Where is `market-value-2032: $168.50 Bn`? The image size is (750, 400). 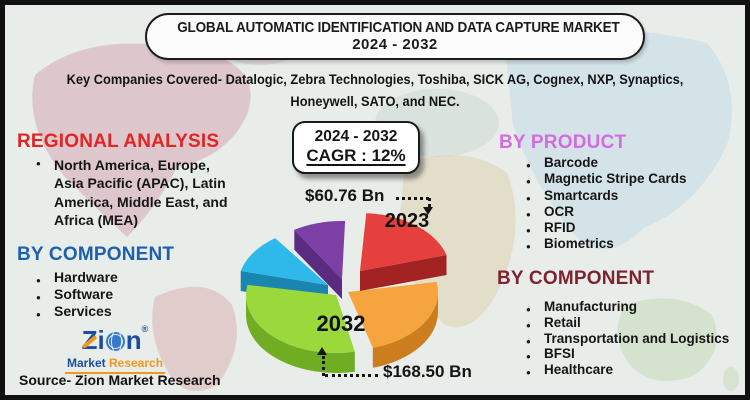
market-value-2032: $168.50 Bn is located at coordinates (427, 371).